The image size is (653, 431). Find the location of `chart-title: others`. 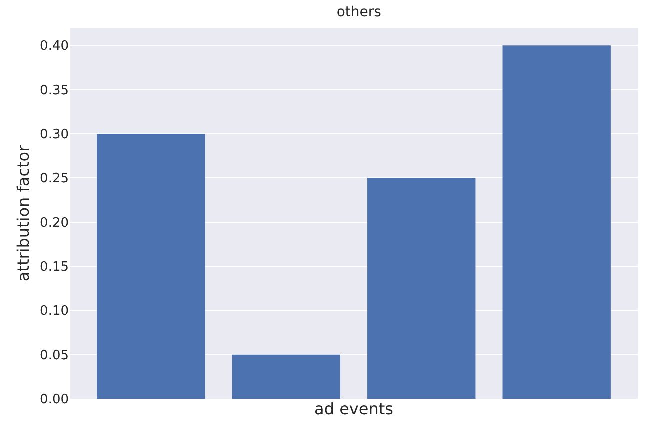

chart-title: others is located at coordinates (359, 12).